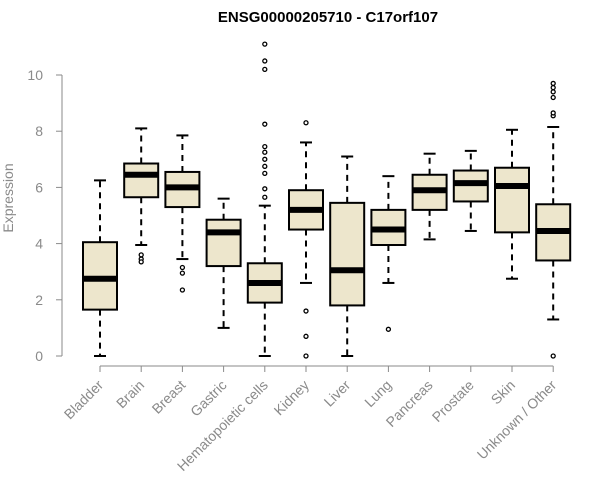 Image resolution: width=600 pixels, height=500 pixels. I want to click on box-group-brain, so click(141, 196).